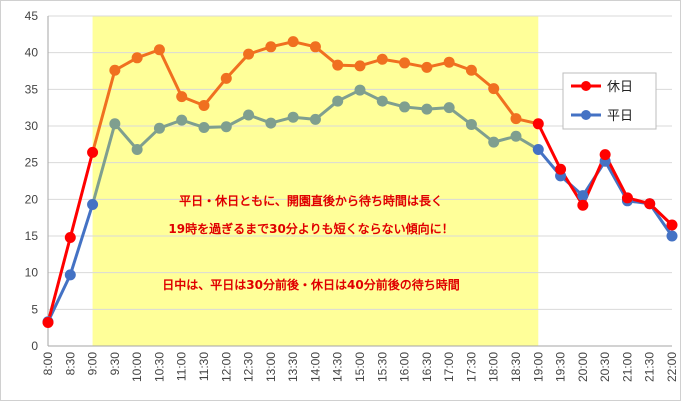  What do you see at coordinates (338, 367) in the screenshot?
I see `x-tick-label: 14:30` at bounding box center [338, 367].